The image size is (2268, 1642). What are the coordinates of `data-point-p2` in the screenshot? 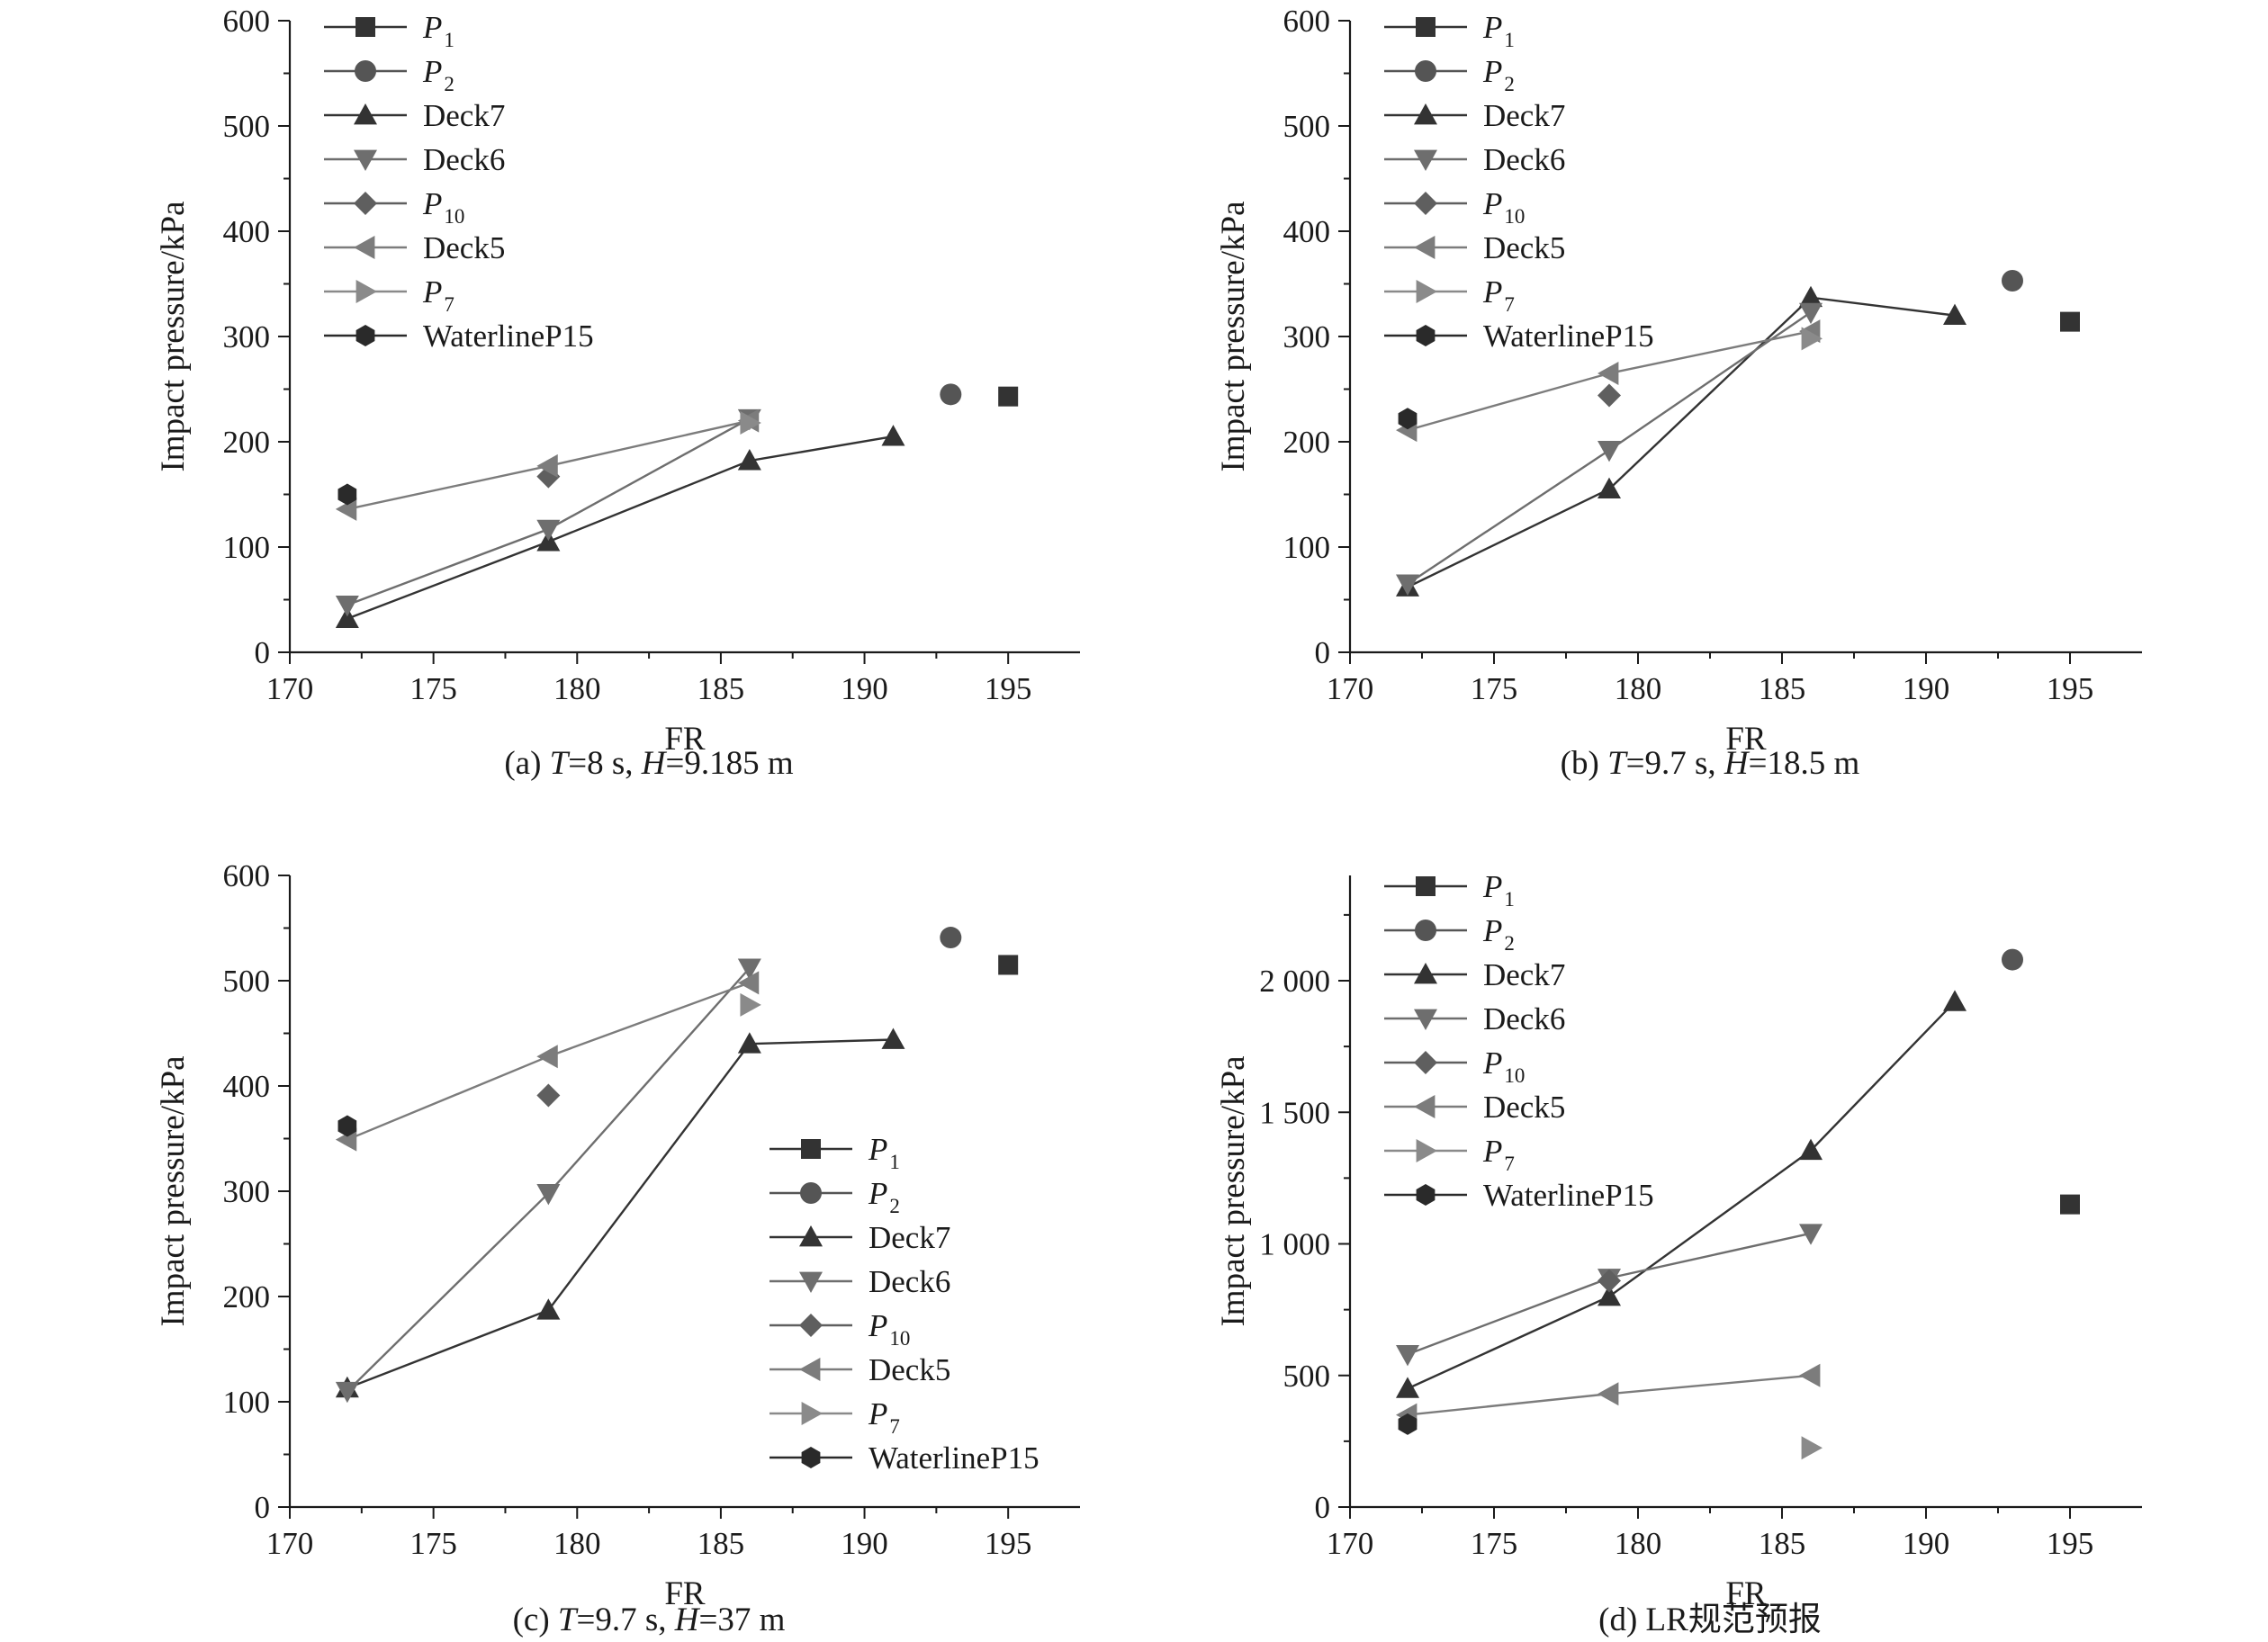 It's located at (951, 395).